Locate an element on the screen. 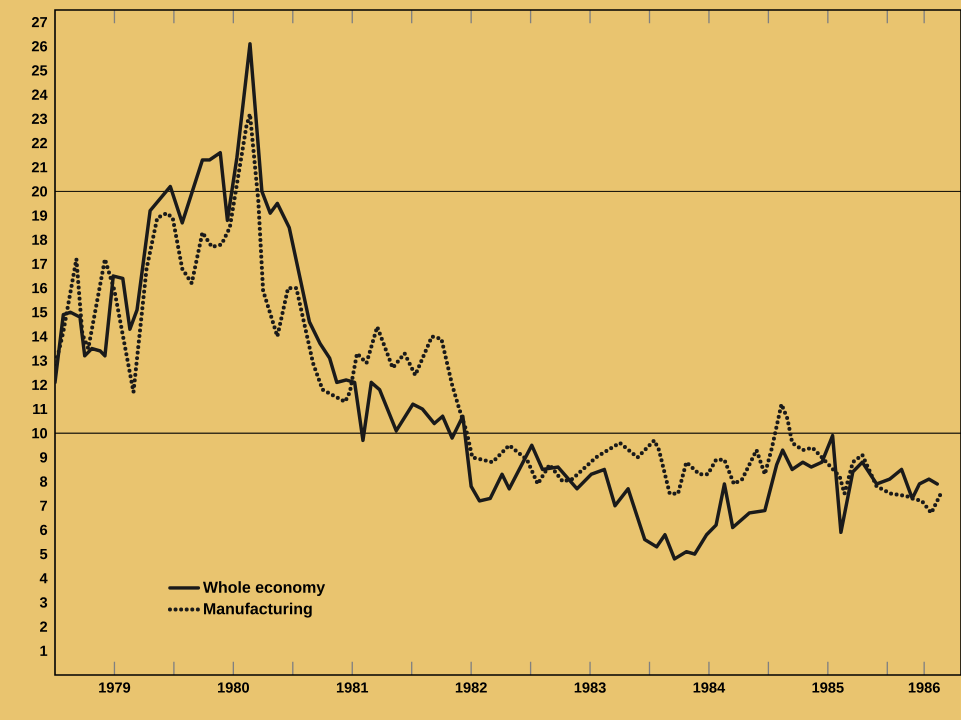 Image resolution: width=961 pixels, height=720 pixels. y-tick-label: 6 is located at coordinates (44, 530).